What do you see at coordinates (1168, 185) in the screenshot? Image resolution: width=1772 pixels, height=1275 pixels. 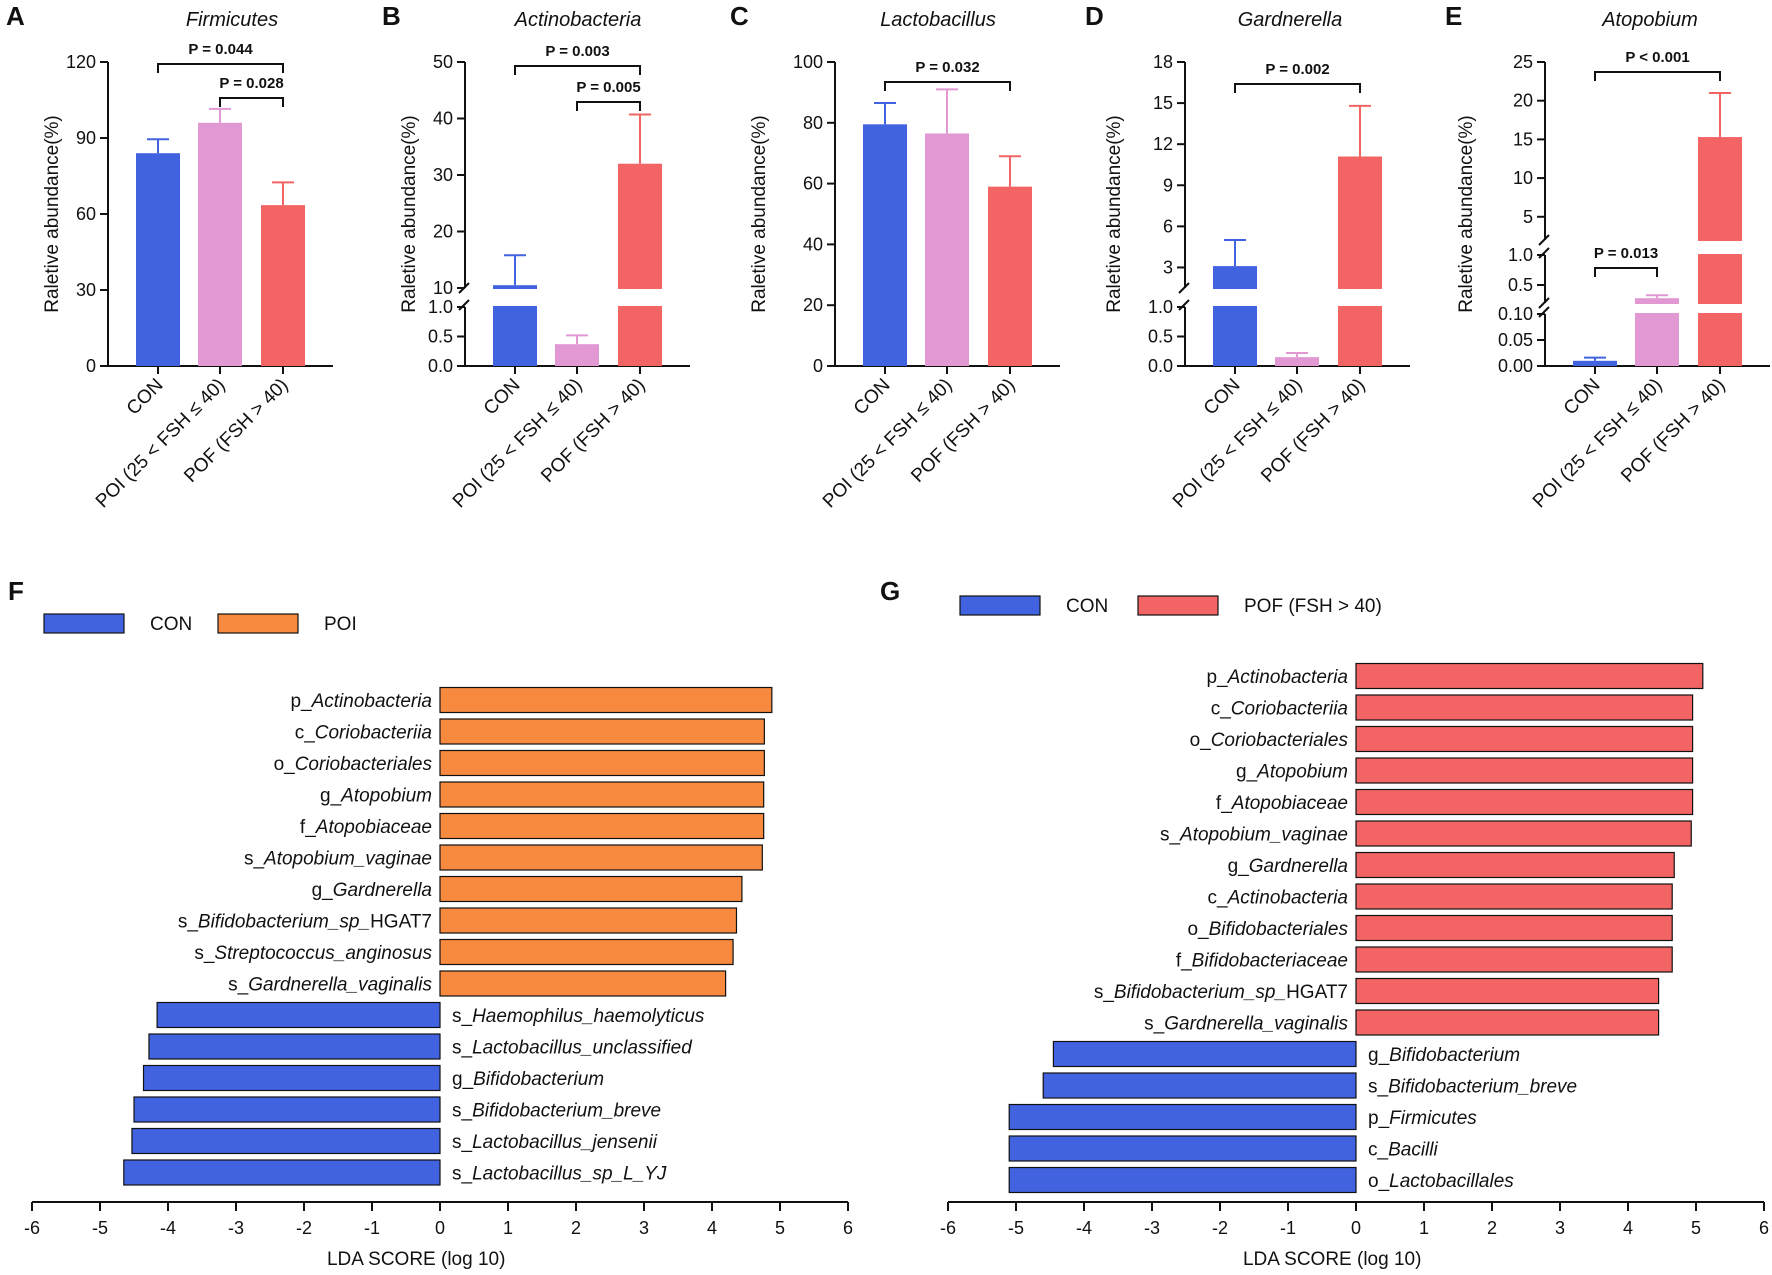 I see `y-tick-label: 9` at bounding box center [1168, 185].